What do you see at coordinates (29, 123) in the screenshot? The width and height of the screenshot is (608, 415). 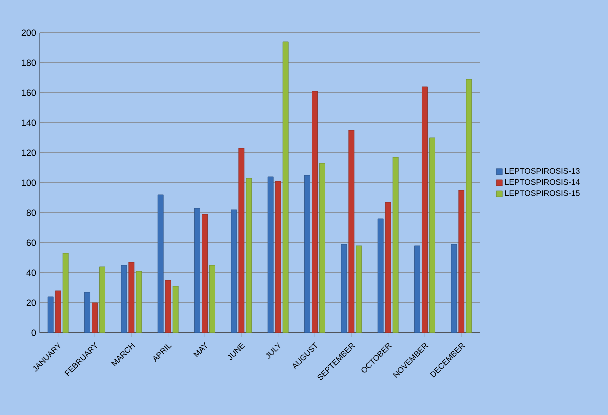 I see `y-tick-label: 140` at bounding box center [29, 123].